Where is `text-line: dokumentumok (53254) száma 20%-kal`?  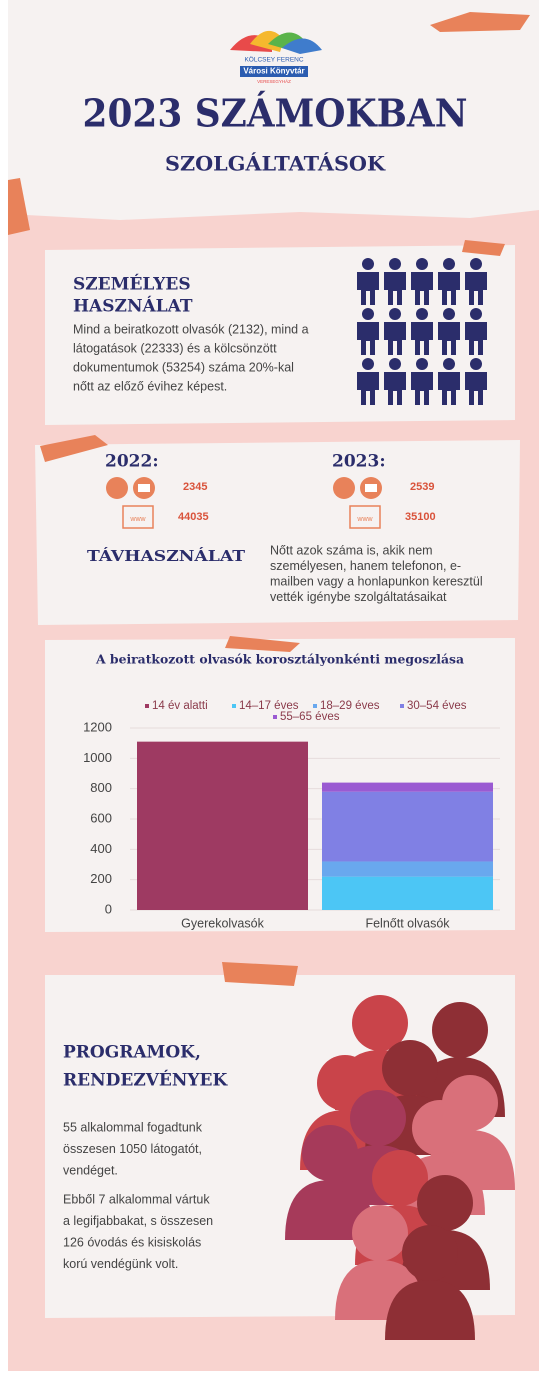
text-line: dokumentumok (53254) száma 20%-kal is located at coordinates (183, 367).